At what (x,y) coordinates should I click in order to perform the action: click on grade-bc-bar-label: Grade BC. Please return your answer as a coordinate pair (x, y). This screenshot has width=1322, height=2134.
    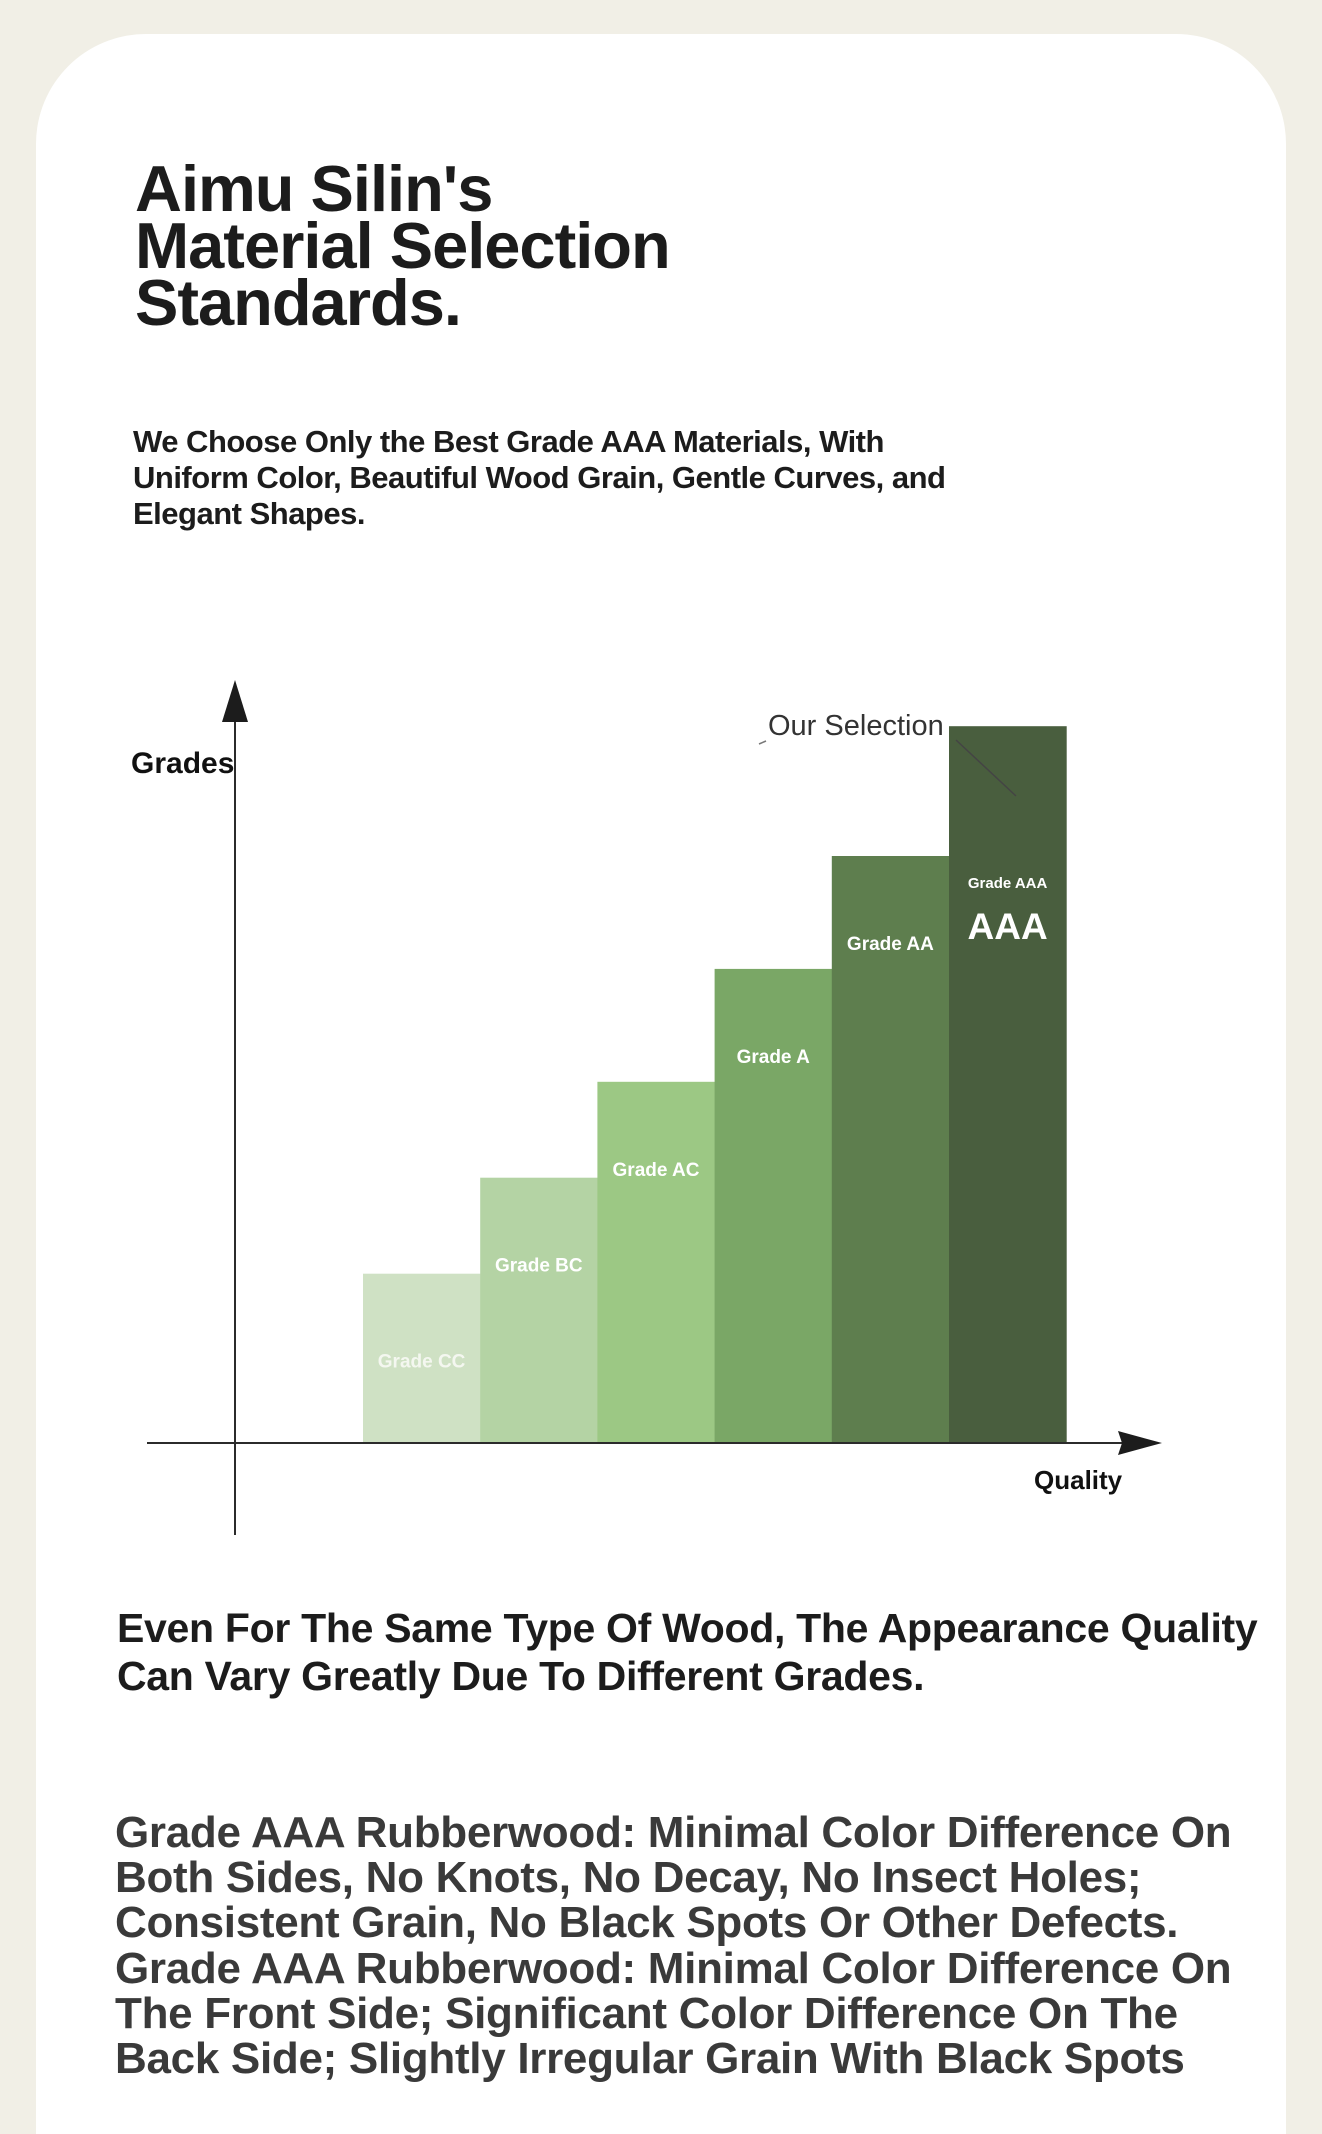
    Looking at the image, I should click on (539, 1266).